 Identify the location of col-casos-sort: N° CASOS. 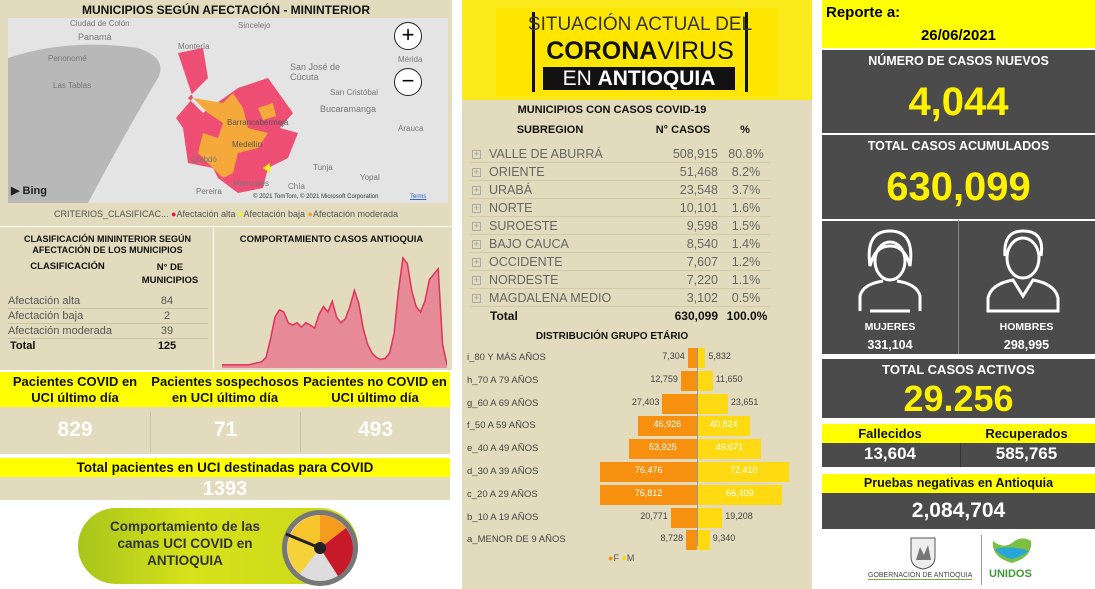
(683, 130).